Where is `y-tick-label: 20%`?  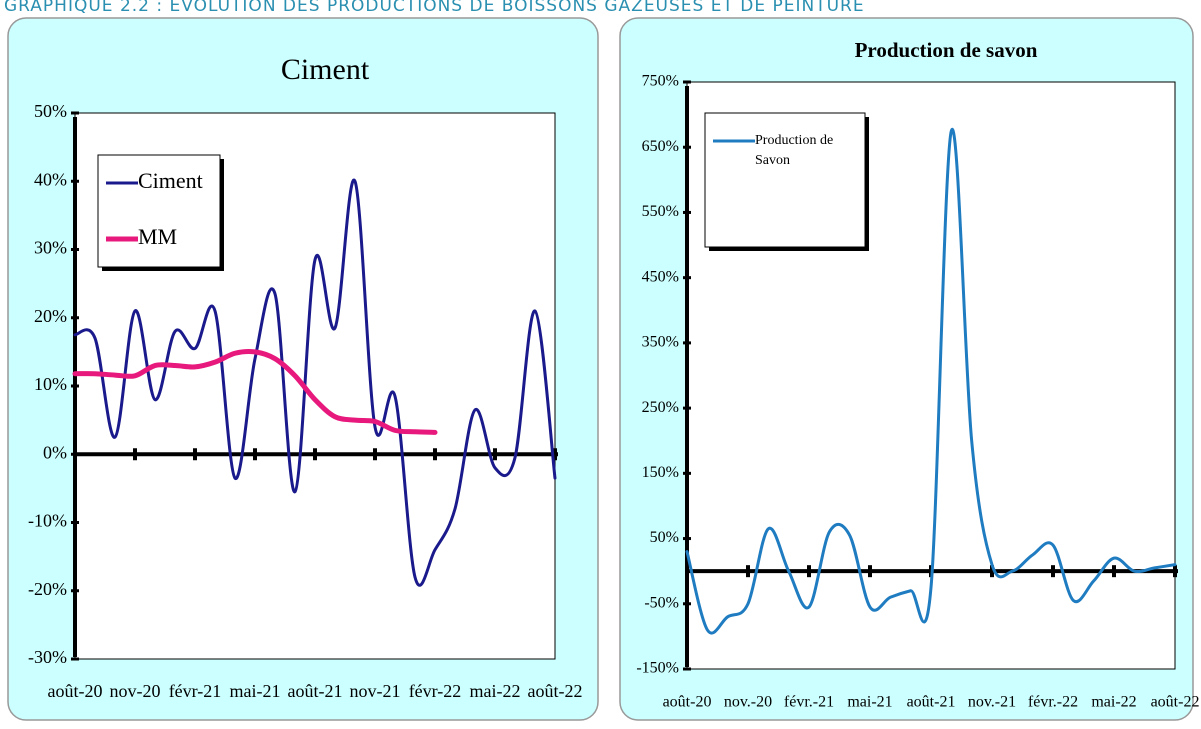 y-tick-label: 20% is located at coordinates (50, 316).